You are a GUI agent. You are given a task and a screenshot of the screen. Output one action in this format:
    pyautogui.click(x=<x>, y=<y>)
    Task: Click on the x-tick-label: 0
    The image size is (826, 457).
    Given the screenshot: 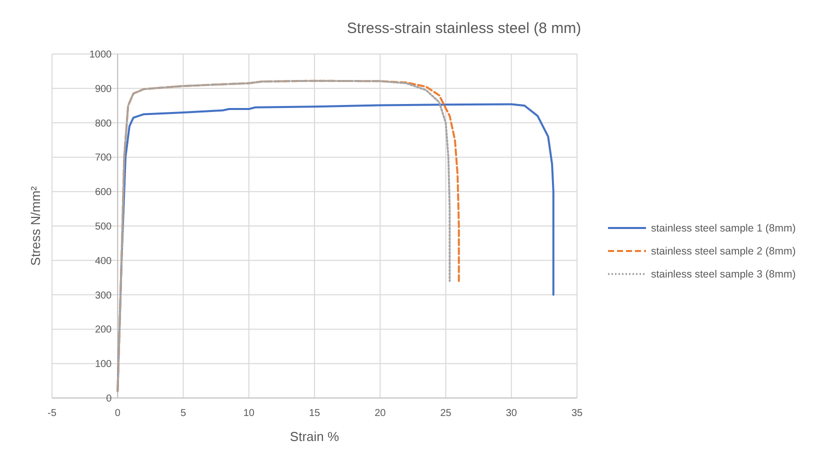 What is the action you would take?
    pyautogui.click(x=117, y=413)
    